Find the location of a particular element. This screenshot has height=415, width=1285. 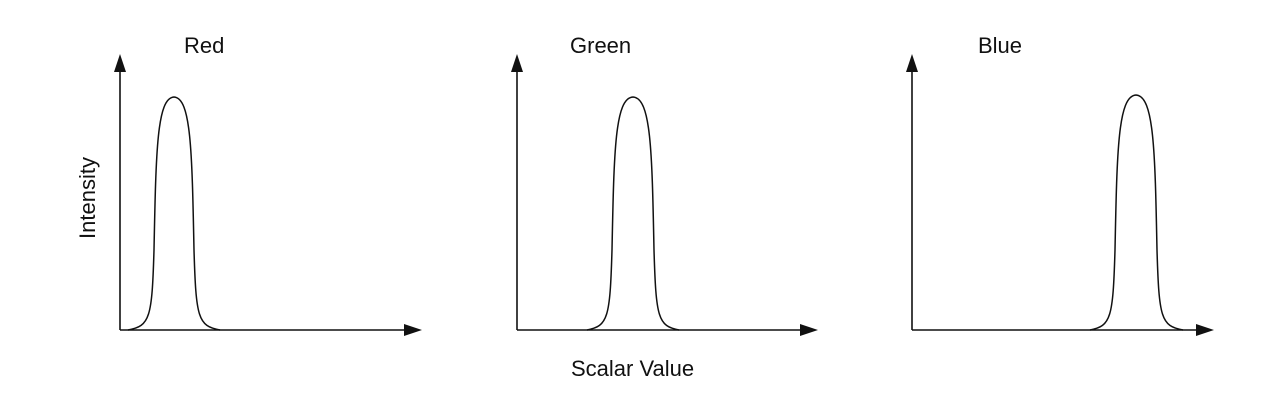

peak-curve-red is located at coordinates (174, 213).